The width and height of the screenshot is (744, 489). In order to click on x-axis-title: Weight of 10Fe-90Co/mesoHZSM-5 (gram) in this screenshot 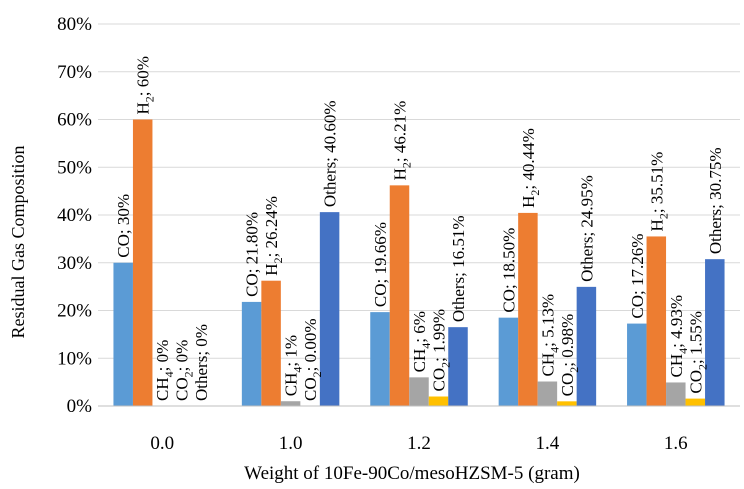, I will do `click(412, 473)`.